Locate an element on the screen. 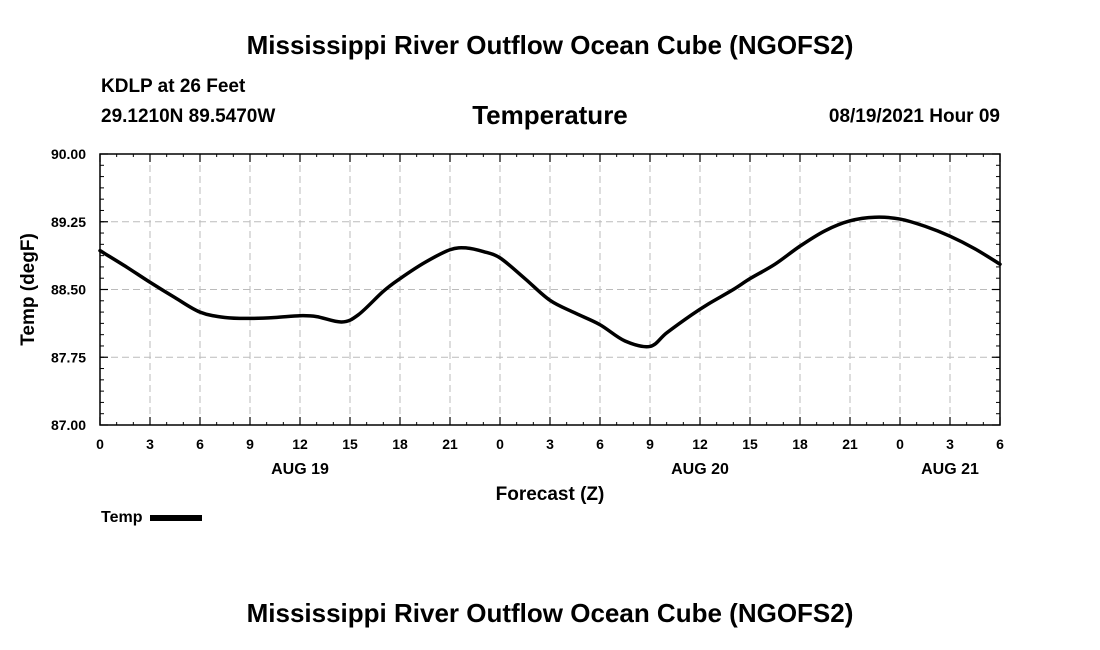 Image resolution: width=1100 pixels, height=650 pixels. legend-line-swatch is located at coordinates (176, 518).